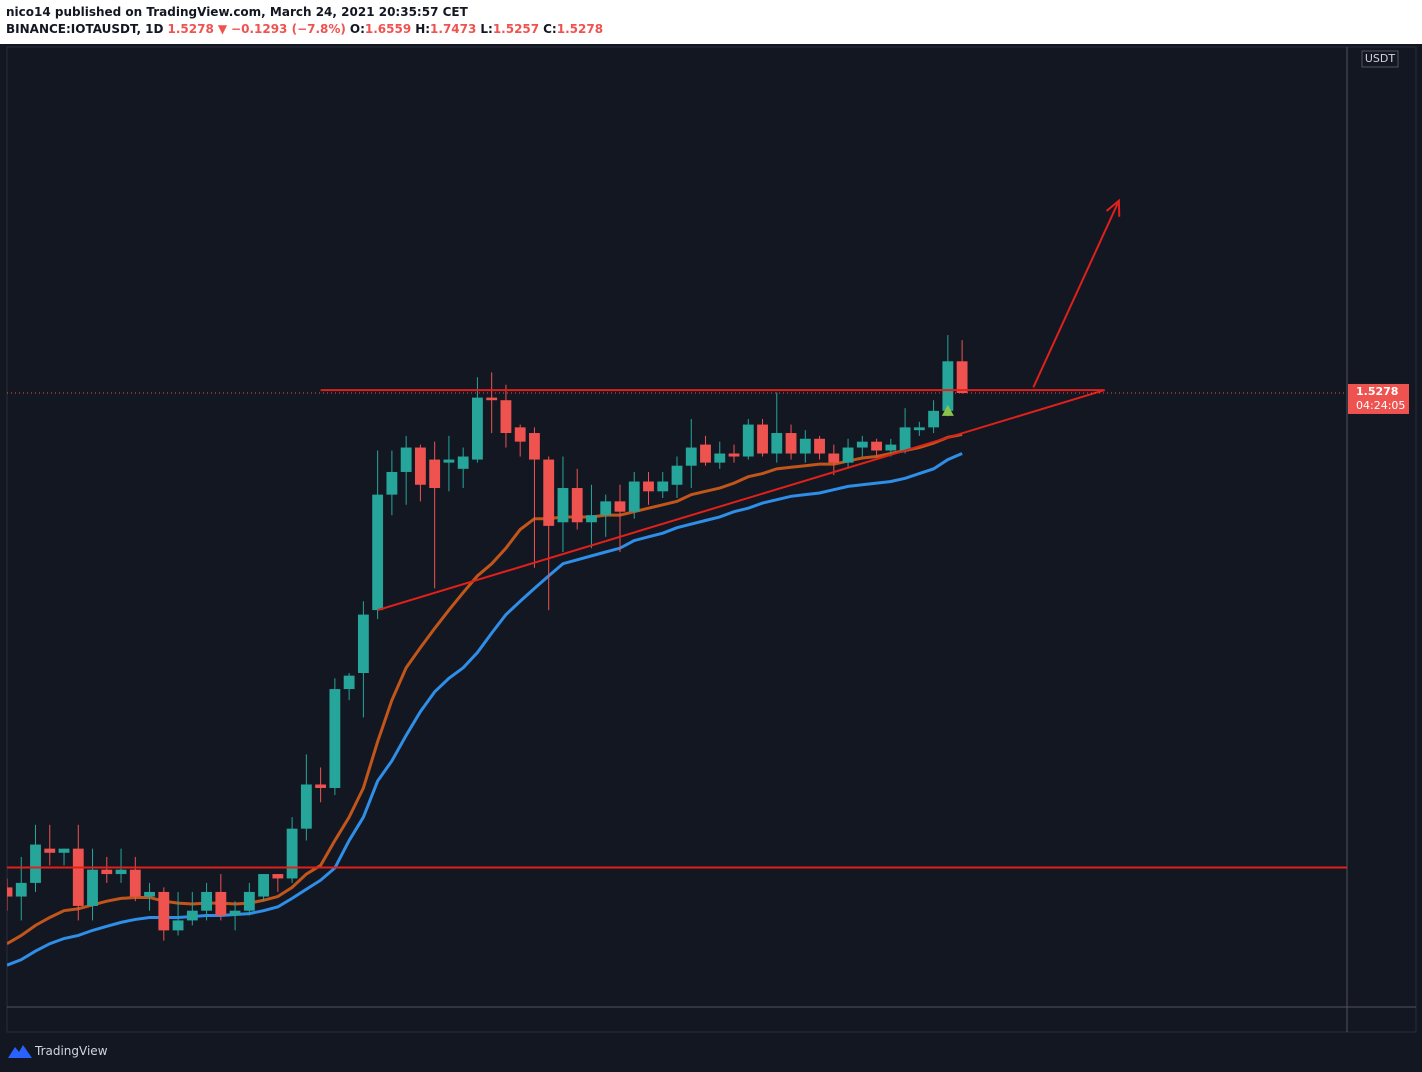 This screenshot has width=1422, height=1072. I want to click on currency-label: USDT, so click(1380, 58).